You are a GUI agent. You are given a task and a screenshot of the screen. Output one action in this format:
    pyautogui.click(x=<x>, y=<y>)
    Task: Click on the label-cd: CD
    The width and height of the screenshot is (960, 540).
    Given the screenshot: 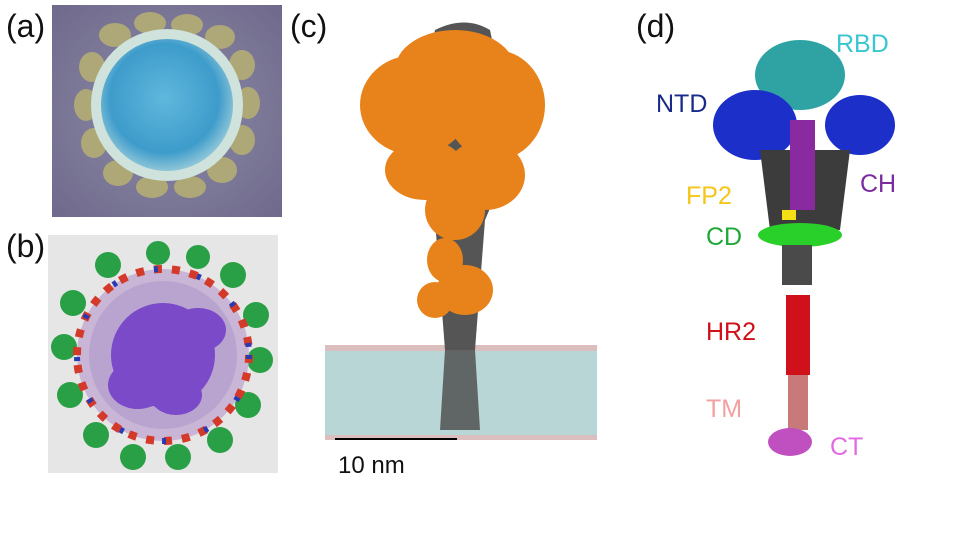 What is the action you would take?
    pyautogui.click(x=724, y=237)
    